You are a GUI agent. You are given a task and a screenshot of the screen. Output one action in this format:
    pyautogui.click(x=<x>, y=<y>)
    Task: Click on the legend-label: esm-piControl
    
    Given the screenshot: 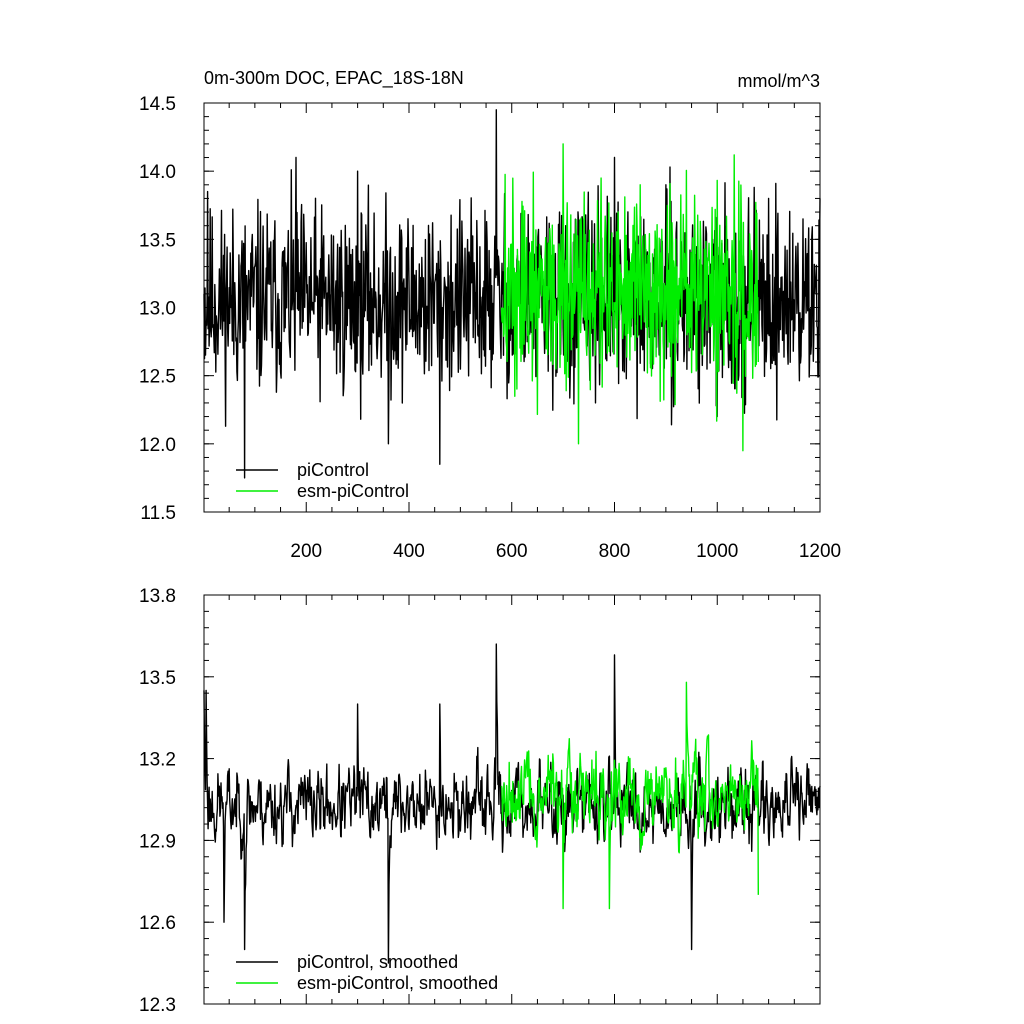 What is the action you would take?
    pyautogui.click(x=353, y=491)
    